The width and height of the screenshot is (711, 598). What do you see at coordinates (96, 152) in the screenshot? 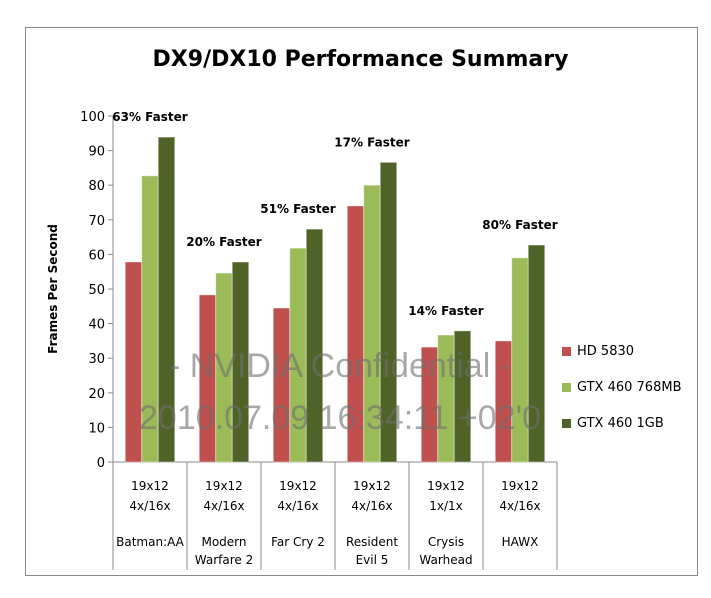
I see `y-tick-label: 90` at bounding box center [96, 152].